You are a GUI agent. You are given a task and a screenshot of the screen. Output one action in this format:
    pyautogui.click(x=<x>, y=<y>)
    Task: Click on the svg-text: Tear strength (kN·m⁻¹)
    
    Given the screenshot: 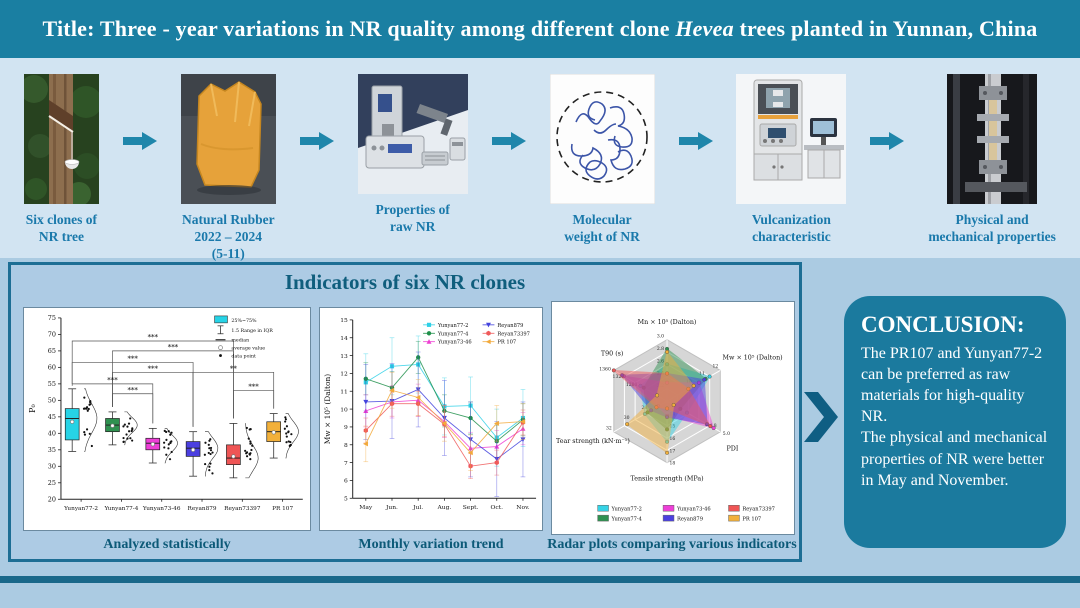 What is the action you would take?
    pyautogui.click(x=593, y=441)
    